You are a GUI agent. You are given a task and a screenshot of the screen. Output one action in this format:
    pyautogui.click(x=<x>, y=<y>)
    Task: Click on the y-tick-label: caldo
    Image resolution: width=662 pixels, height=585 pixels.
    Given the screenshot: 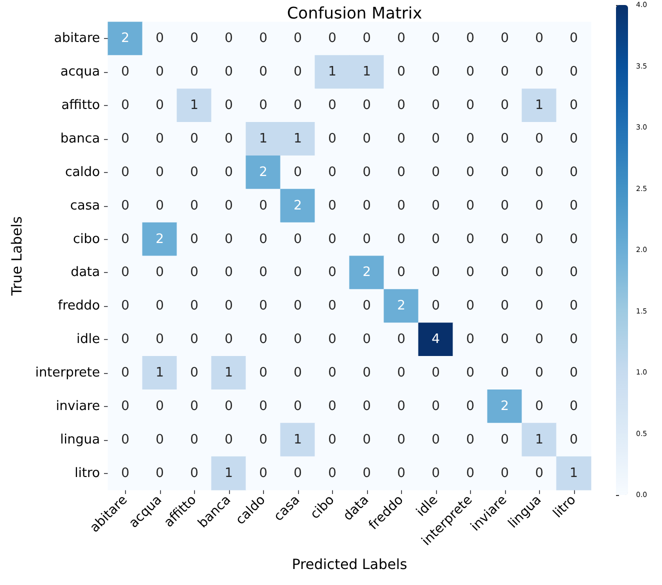 What is the action you would take?
    pyautogui.click(x=82, y=172)
    